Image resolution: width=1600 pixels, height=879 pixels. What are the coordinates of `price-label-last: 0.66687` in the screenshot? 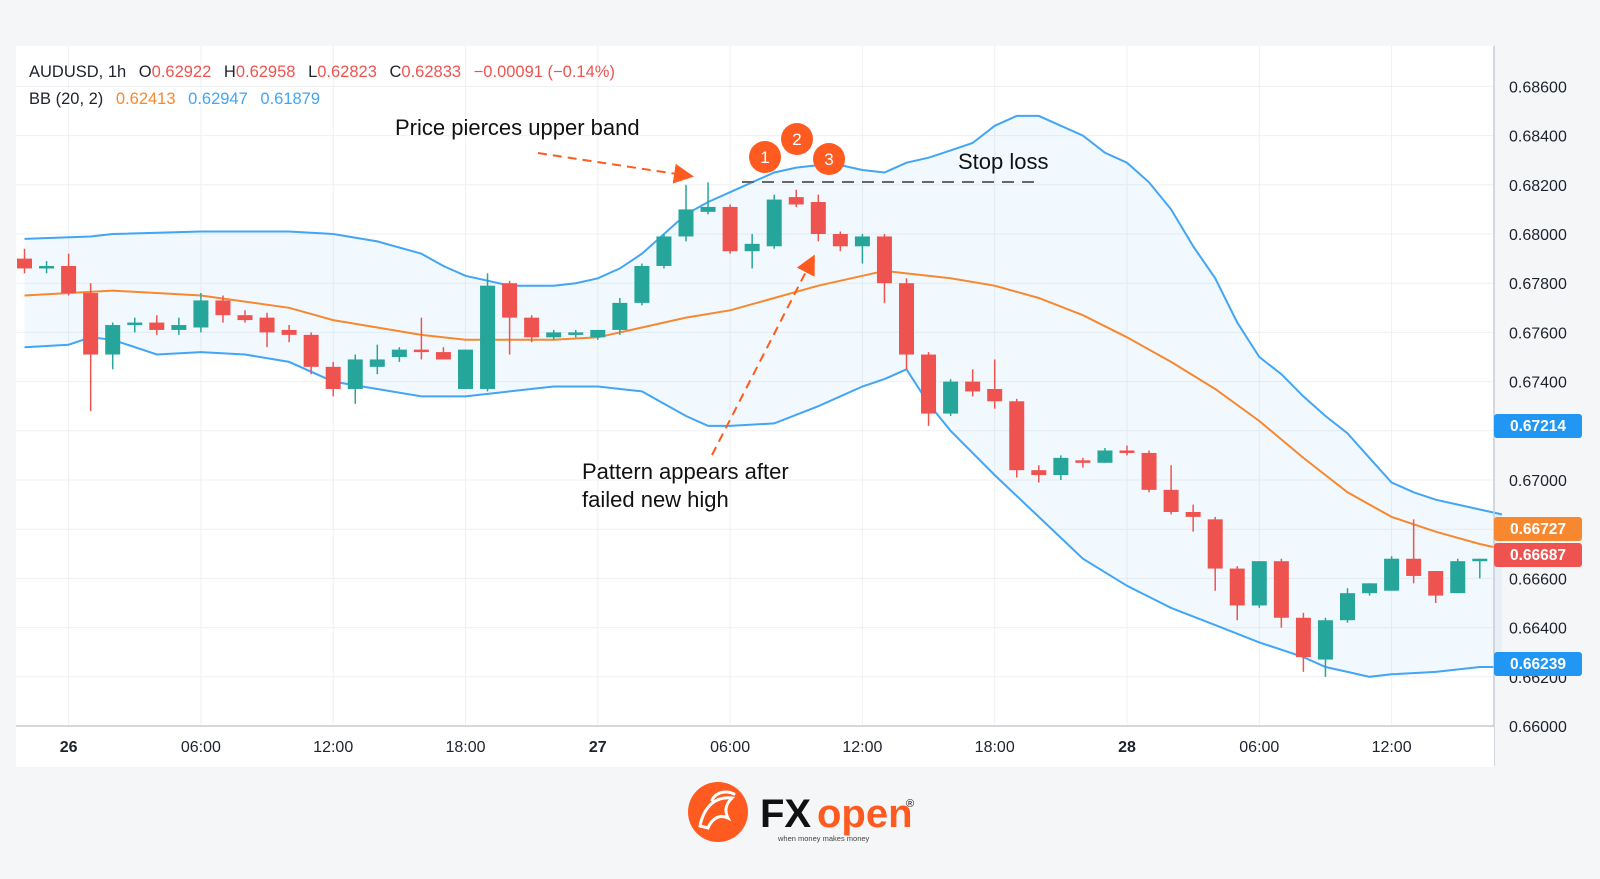 It's located at (1538, 555).